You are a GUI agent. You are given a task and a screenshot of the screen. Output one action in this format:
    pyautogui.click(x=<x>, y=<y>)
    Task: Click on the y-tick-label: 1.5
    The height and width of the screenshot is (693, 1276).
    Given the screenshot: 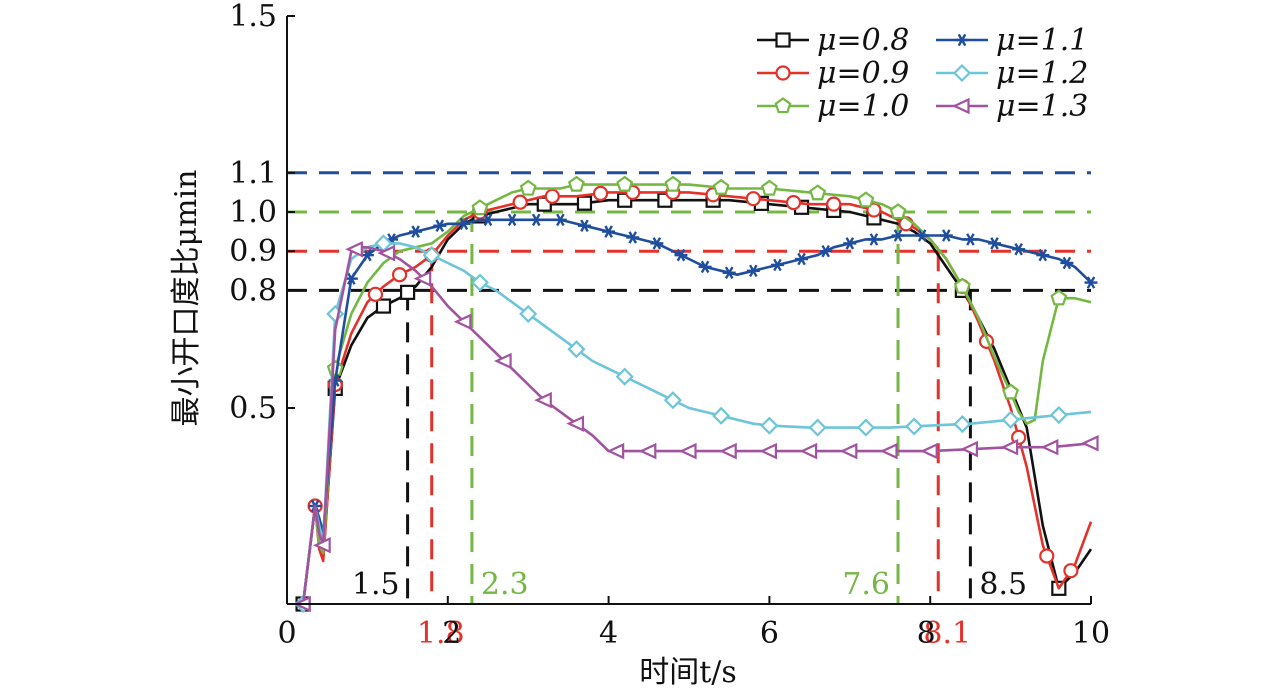 What is the action you would take?
    pyautogui.click(x=253, y=17)
    